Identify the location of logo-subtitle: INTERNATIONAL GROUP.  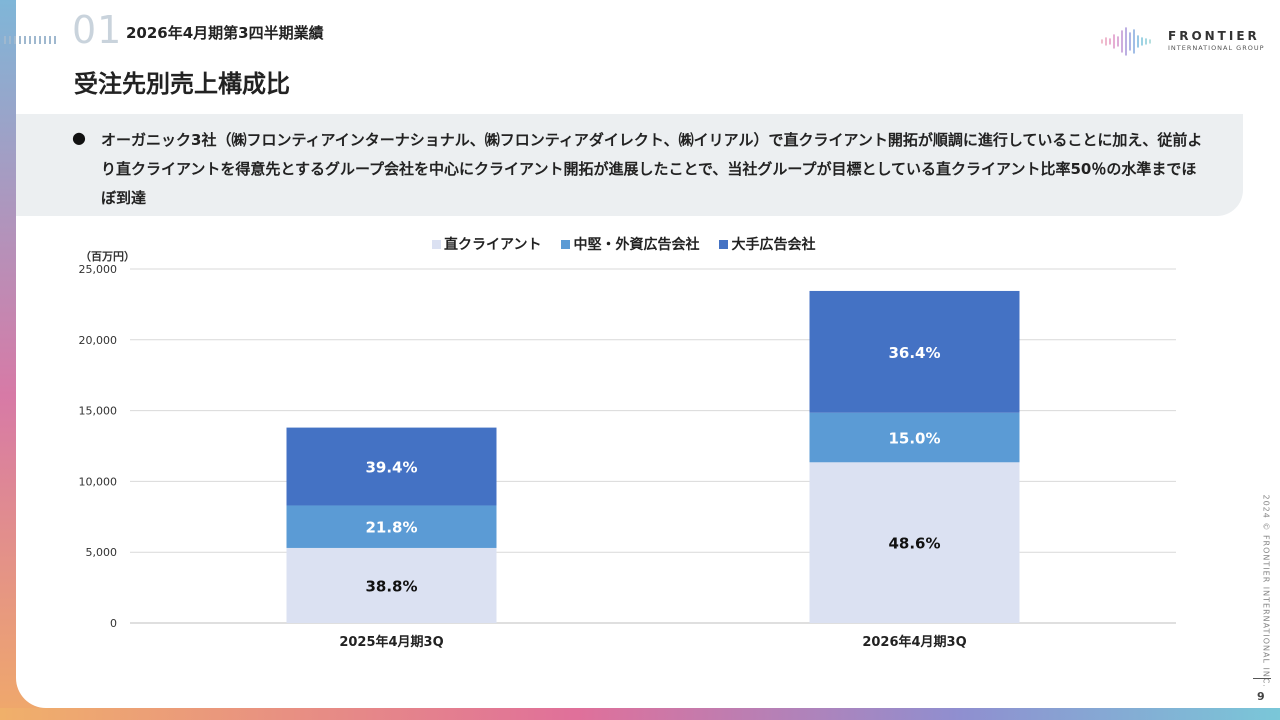
(1216, 48).